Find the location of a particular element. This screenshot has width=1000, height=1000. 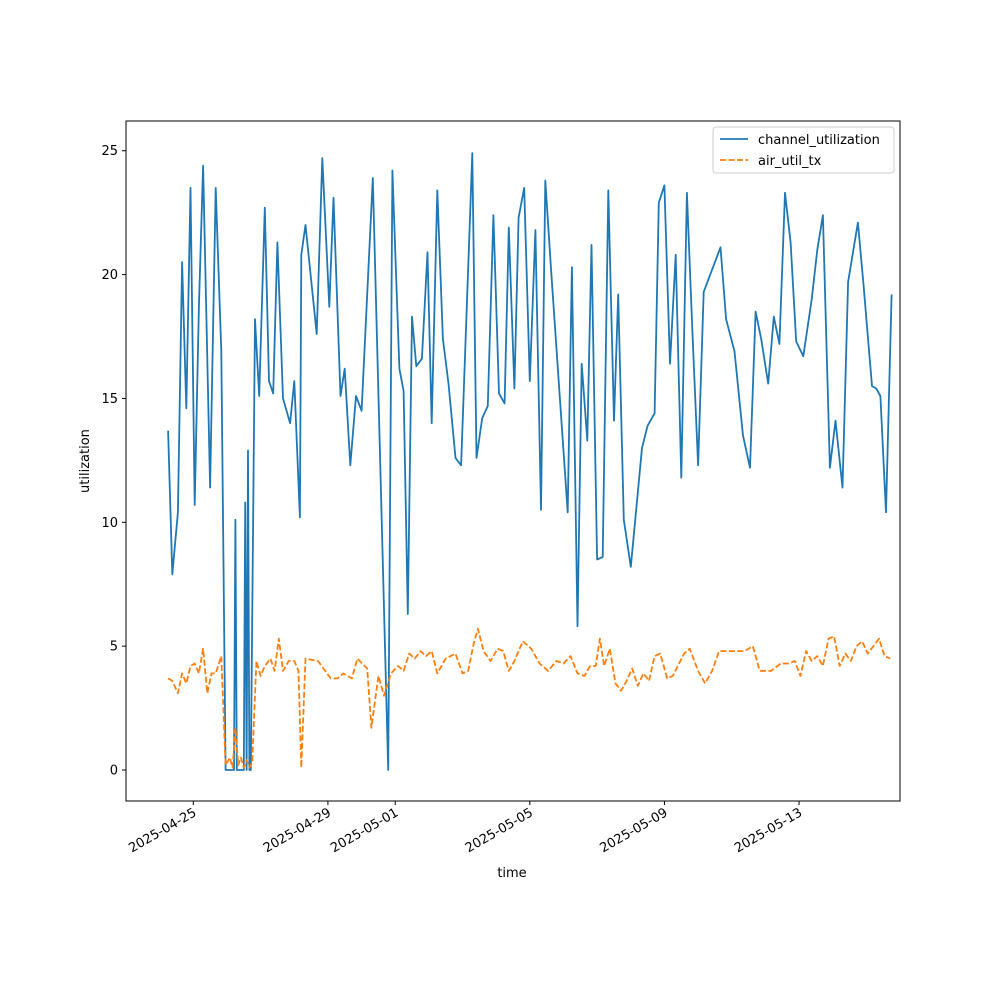

y-tick-label: 15 is located at coordinates (109, 399).